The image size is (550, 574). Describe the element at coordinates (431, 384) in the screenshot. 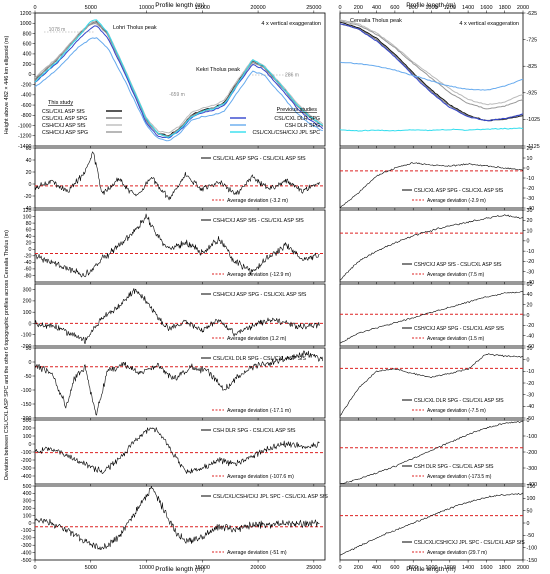

I see `dev4-right-series` at that location.